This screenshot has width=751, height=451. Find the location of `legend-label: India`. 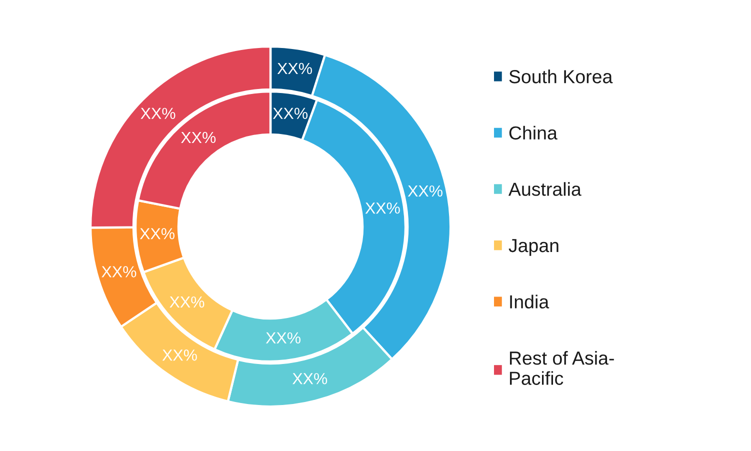

legend-label: India is located at coordinates (530, 301).